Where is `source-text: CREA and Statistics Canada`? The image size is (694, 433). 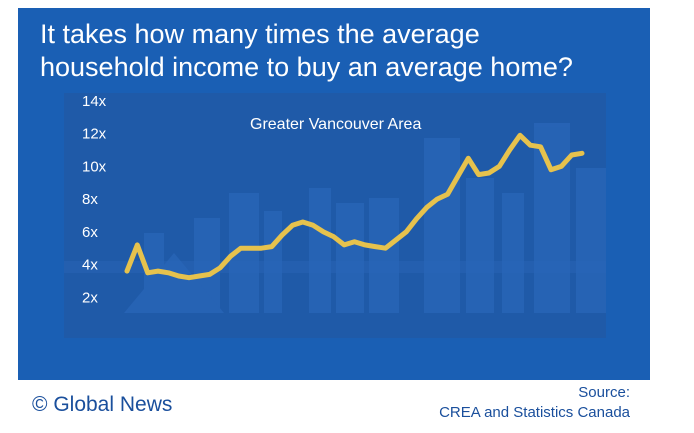
source-text: CREA and Statistics Canada is located at coordinates (534, 412).